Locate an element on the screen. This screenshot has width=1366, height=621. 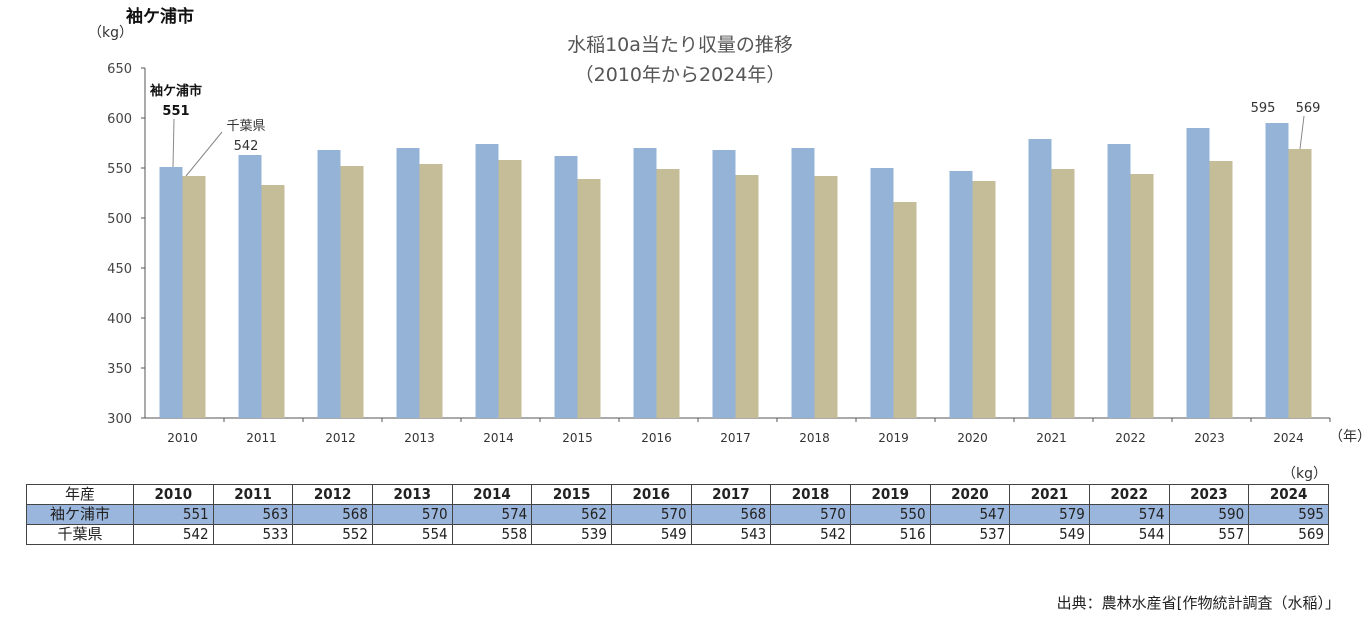
chart-title: 水稲10a当たり収量の推移 is located at coordinates (680, 45).